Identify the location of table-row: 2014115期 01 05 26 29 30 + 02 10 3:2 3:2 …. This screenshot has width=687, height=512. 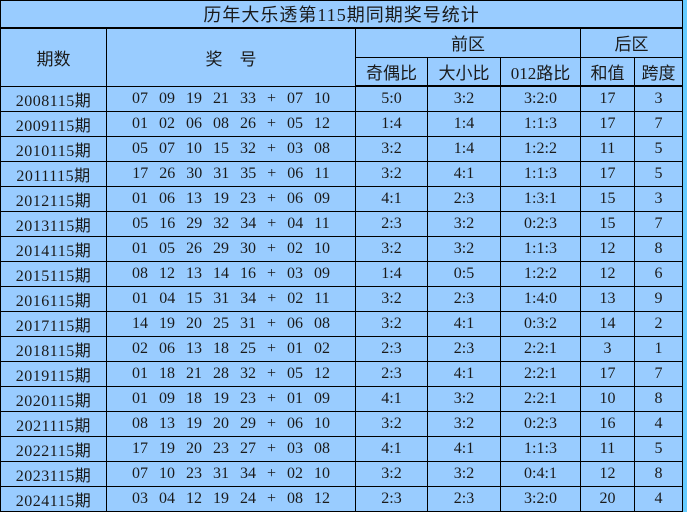
(342, 248).